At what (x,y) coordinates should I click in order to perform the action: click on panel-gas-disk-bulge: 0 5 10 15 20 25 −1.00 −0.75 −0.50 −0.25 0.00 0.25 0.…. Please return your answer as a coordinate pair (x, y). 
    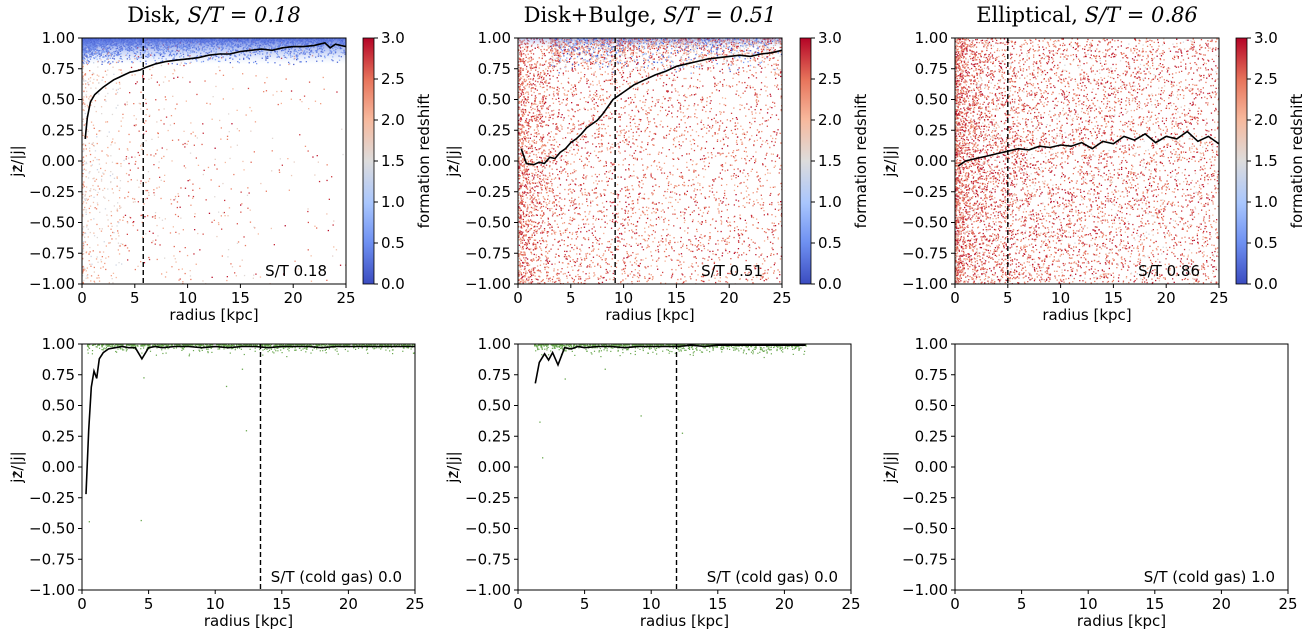
    Looking at the image, I should click on (652, 482).